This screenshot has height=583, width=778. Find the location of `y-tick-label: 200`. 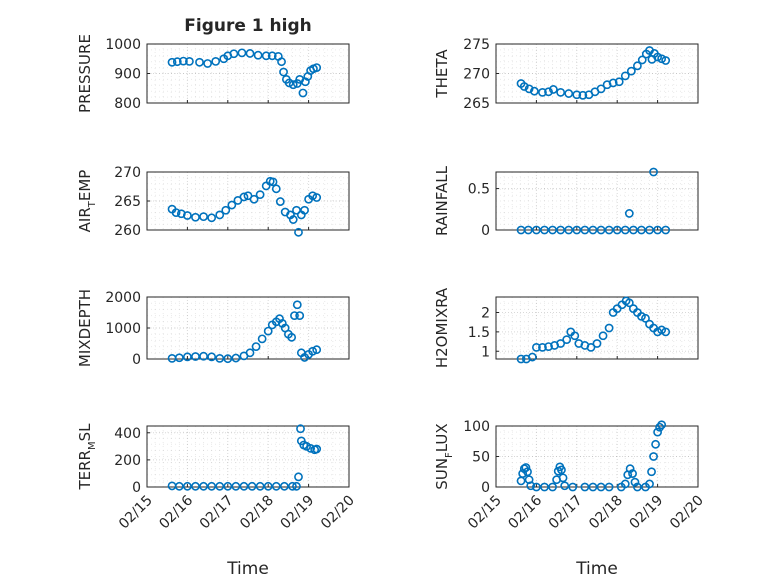

y-tick-label: 200 is located at coordinates (127, 461).